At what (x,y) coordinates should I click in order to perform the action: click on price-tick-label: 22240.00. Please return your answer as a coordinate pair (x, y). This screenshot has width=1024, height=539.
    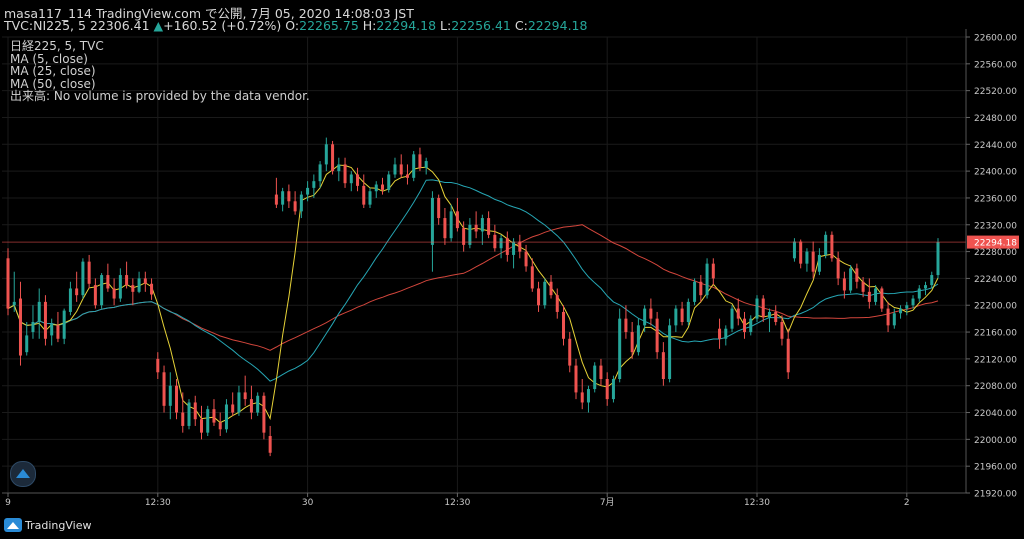
    Looking at the image, I should click on (995, 280).